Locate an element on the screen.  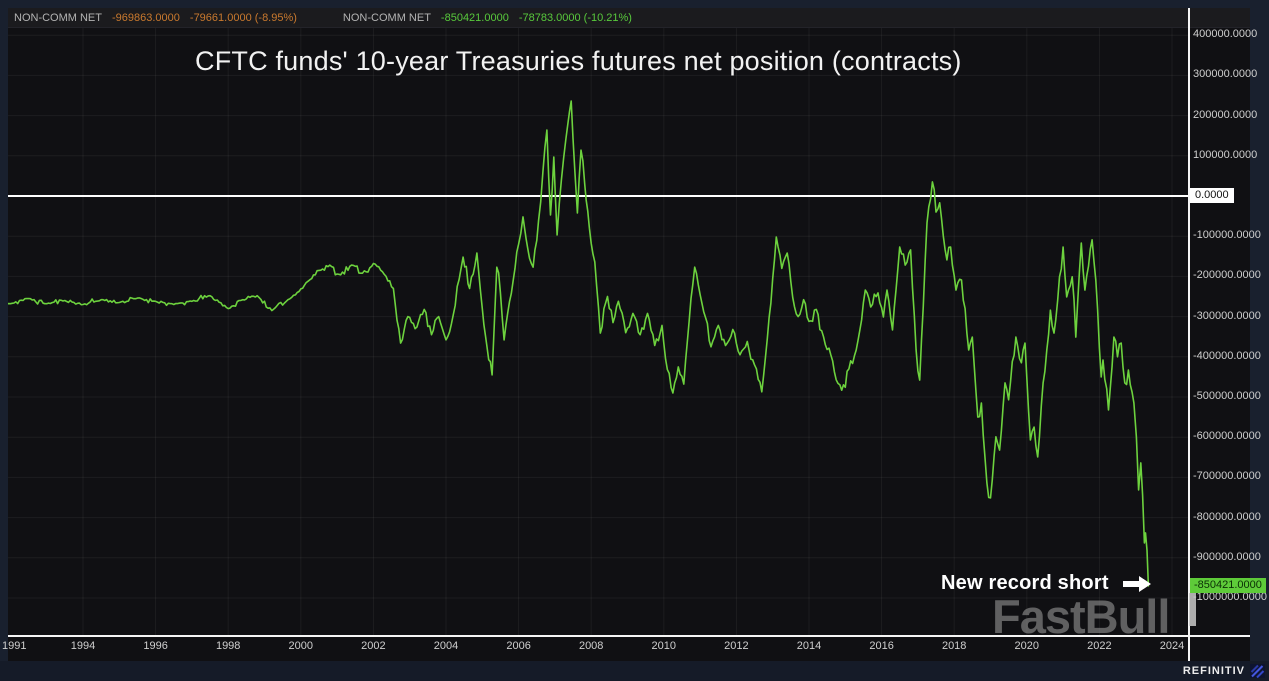
y-axis-label: -400000.0000 is located at coordinates (1227, 355).